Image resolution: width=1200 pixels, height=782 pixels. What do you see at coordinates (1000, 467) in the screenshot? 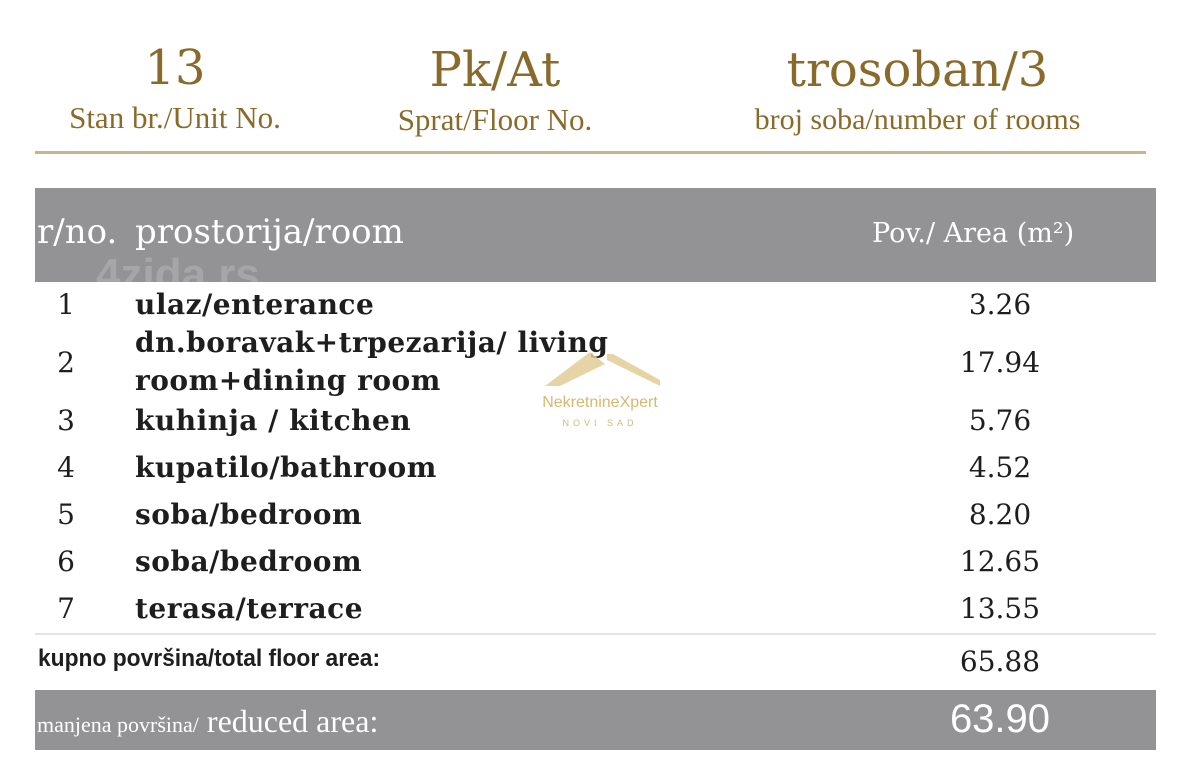
I see `room-area: 4.52` at bounding box center [1000, 467].